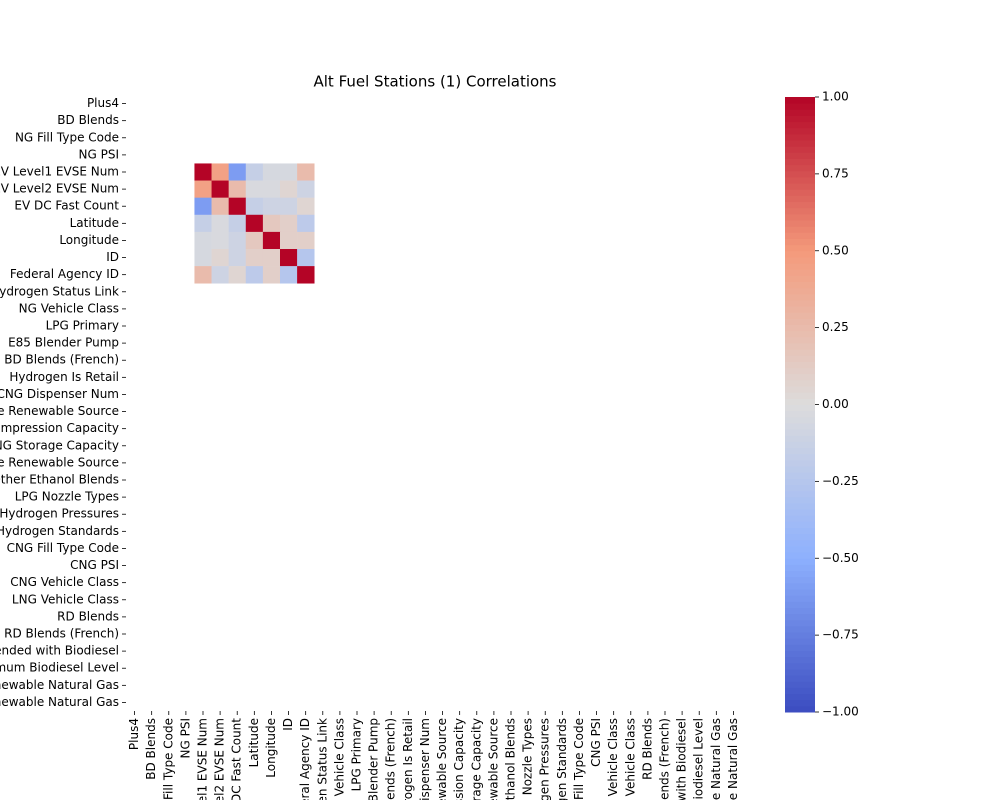  I want to click on x-tick-label: Hydrogen Standards, so click(562, 759).